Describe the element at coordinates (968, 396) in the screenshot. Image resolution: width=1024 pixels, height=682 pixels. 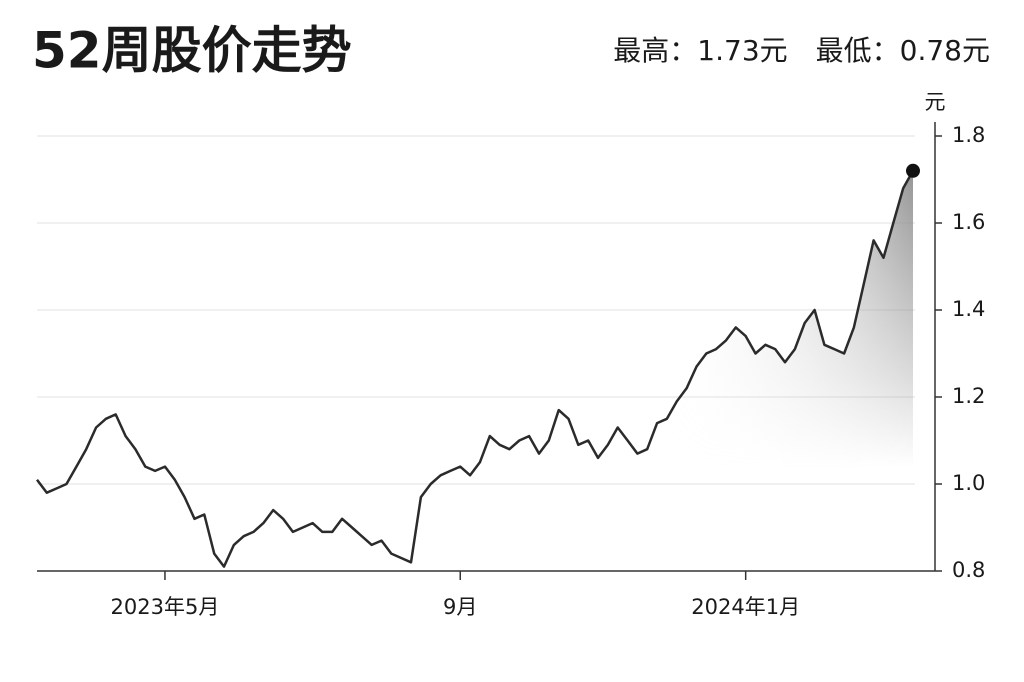
I see `y-tick-label: 1.2` at that location.